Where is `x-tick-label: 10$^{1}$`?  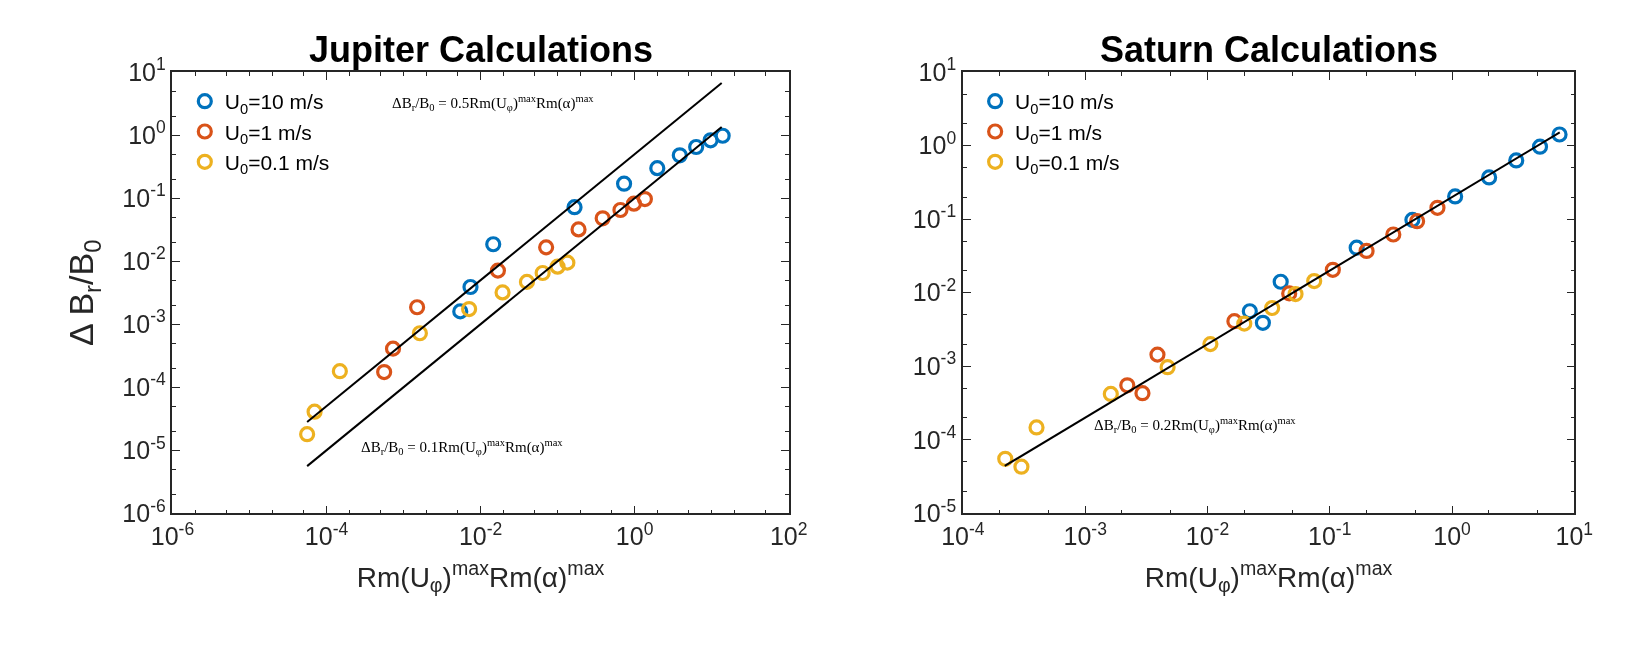
x-tick-label: 10$^{1}$ is located at coordinates (1574, 534).